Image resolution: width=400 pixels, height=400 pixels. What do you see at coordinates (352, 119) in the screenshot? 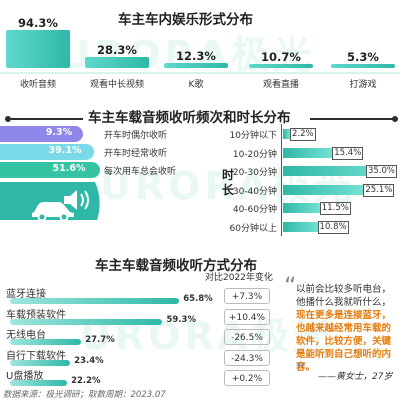
I see `title-line-right` at bounding box center [352, 119].